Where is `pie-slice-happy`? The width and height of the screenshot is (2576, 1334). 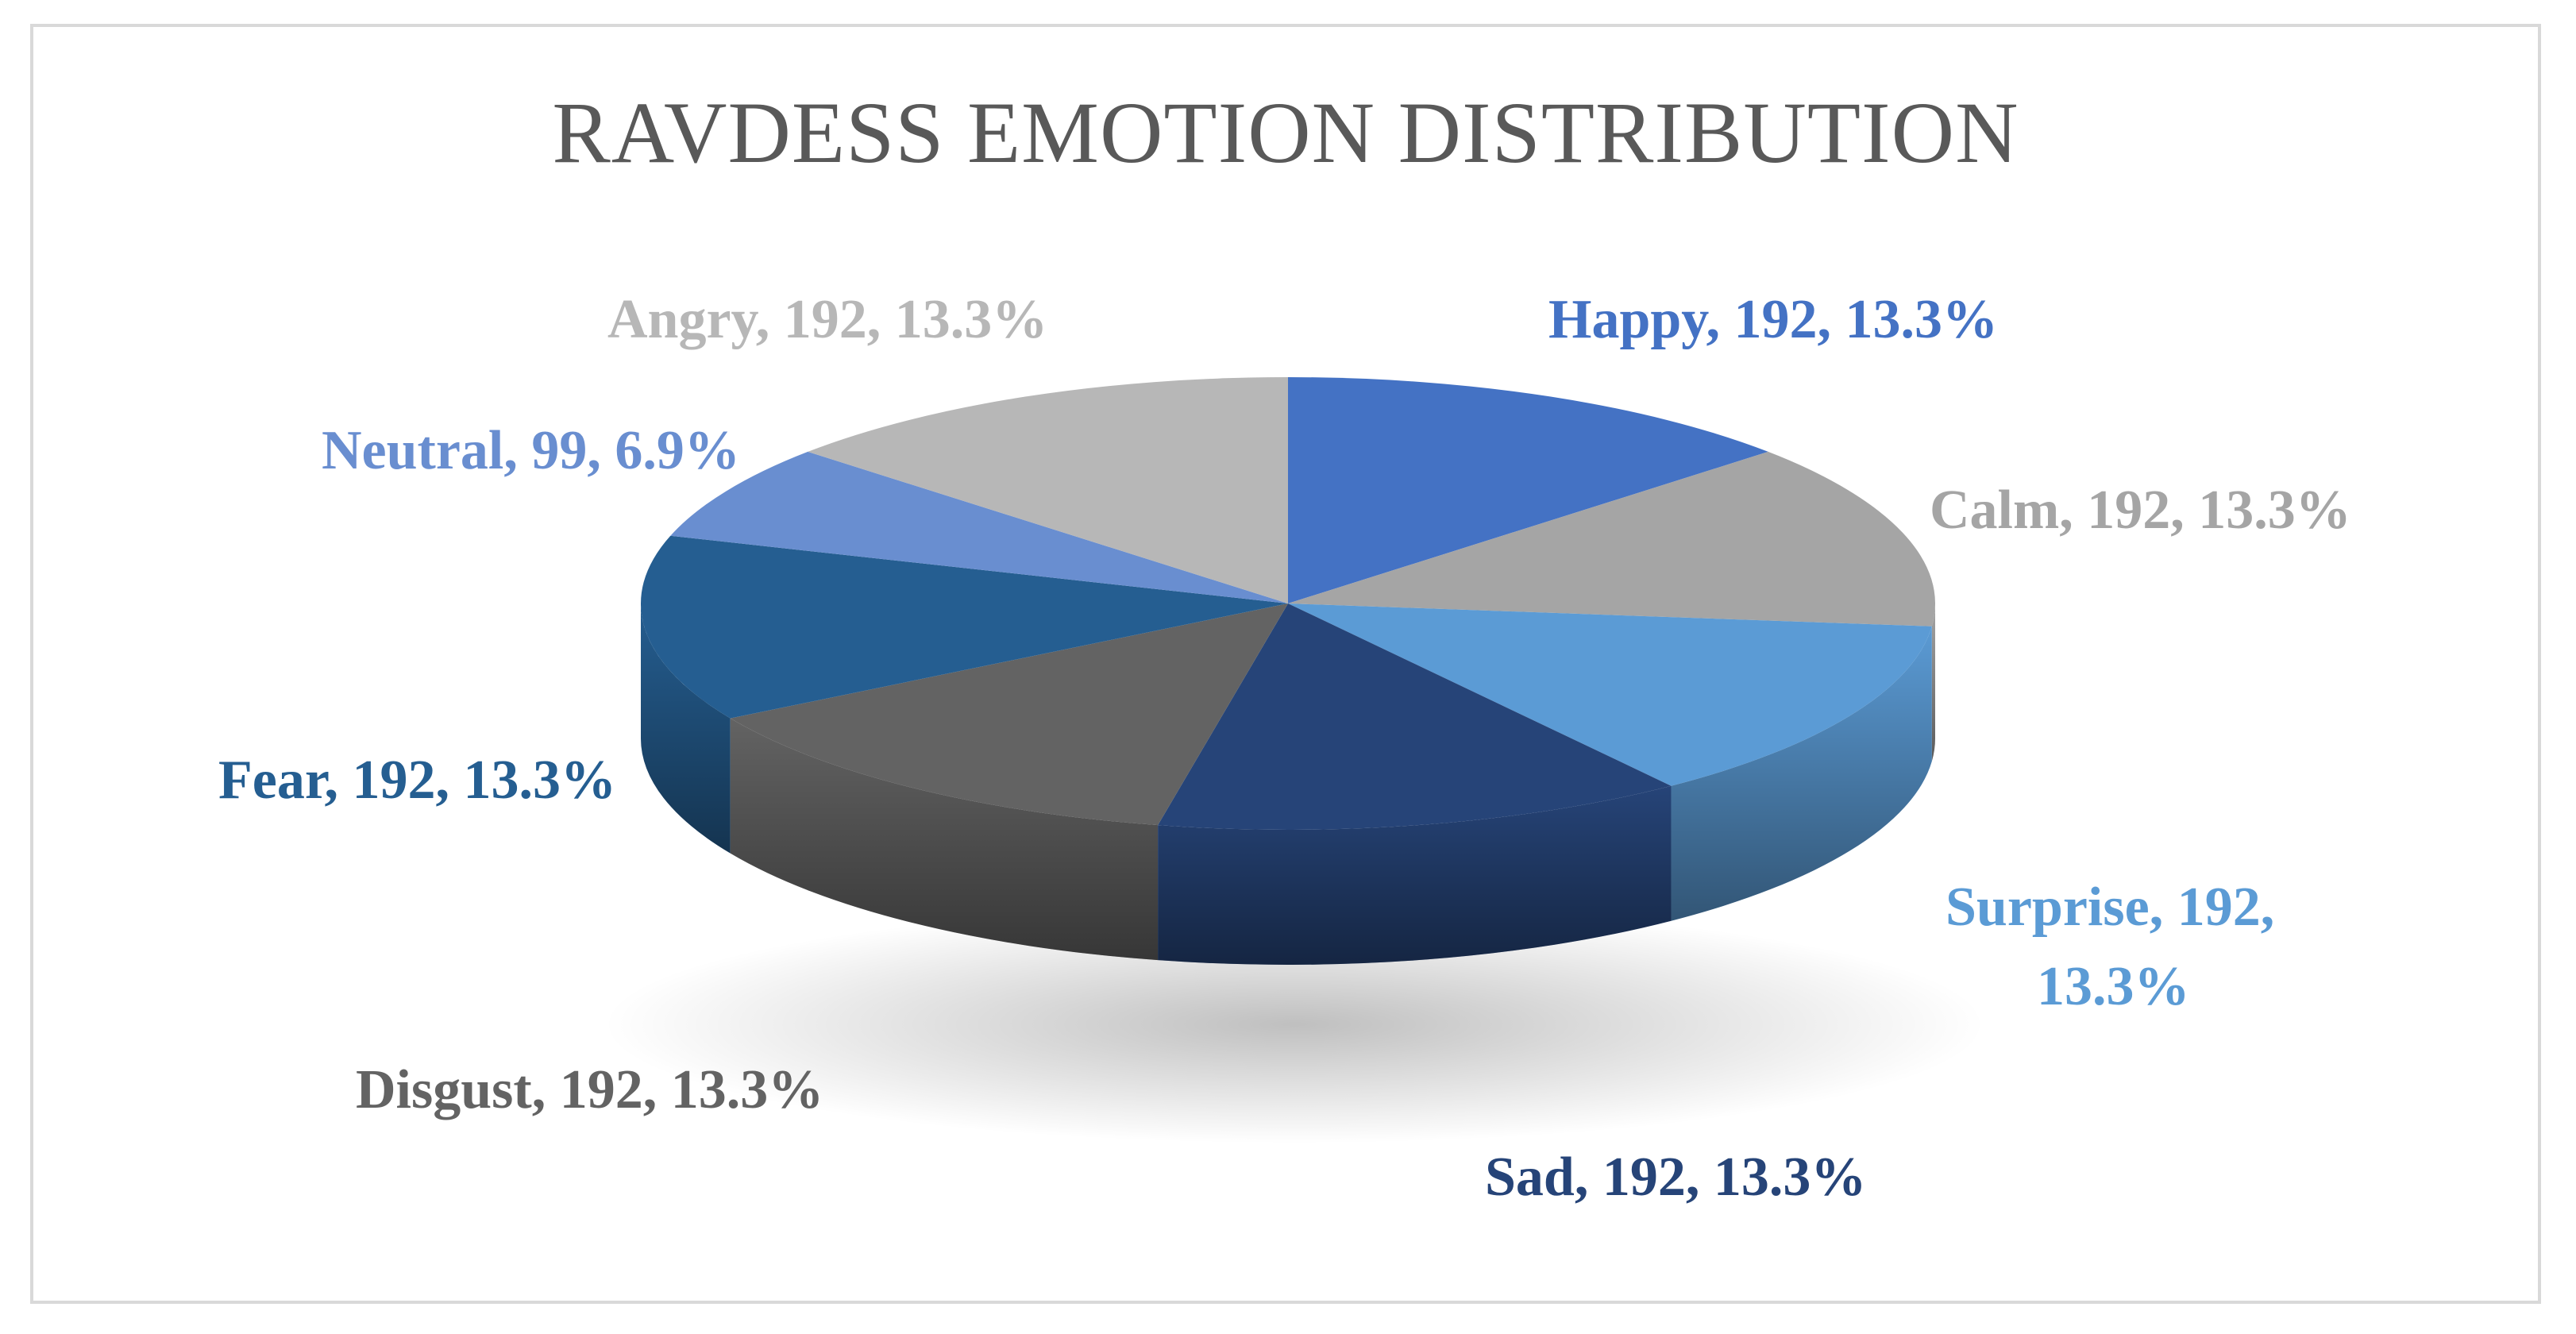 pie-slice-happy is located at coordinates (1528, 490).